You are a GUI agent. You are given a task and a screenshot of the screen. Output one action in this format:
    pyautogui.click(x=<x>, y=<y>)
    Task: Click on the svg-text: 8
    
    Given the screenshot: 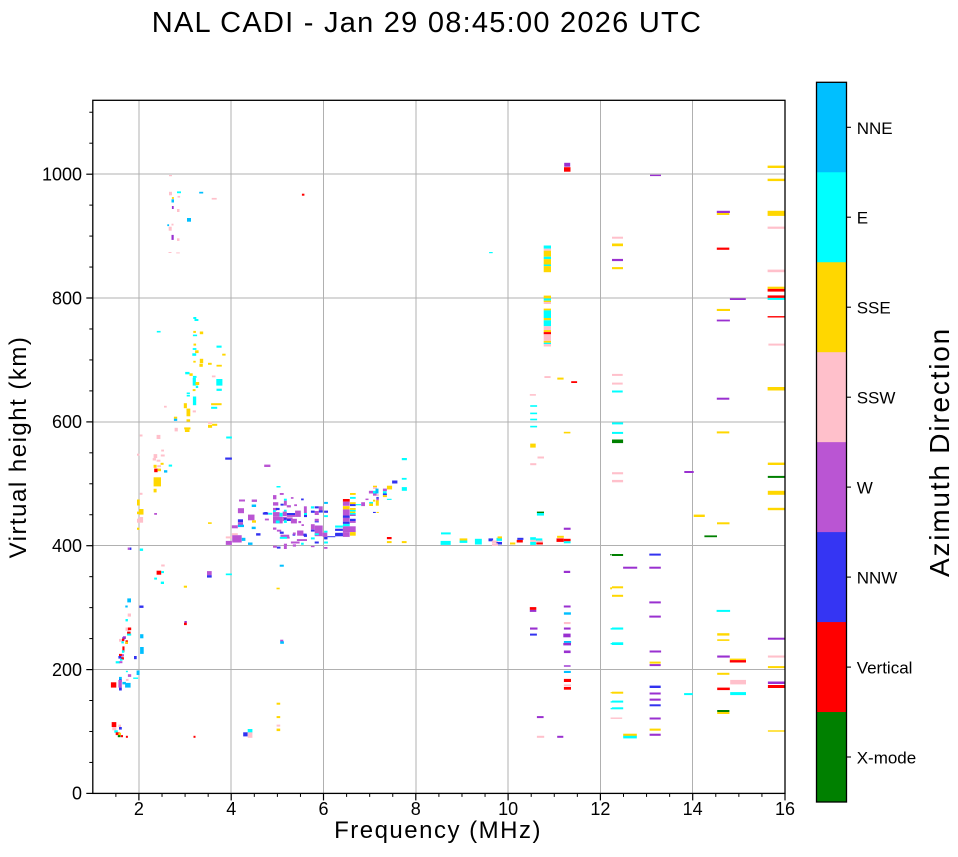 What is the action you would take?
    pyautogui.click(x=416, y=809)
    